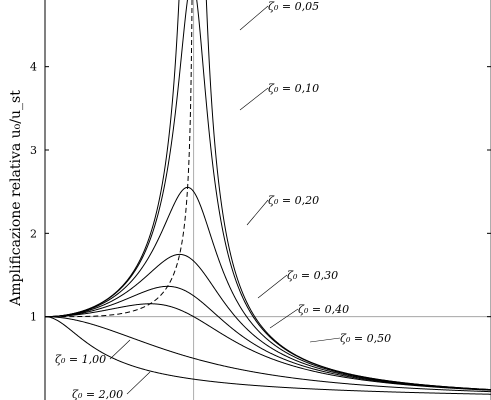  I want to click on series-label: ζ₀ = 0,40, so click(323, 309).